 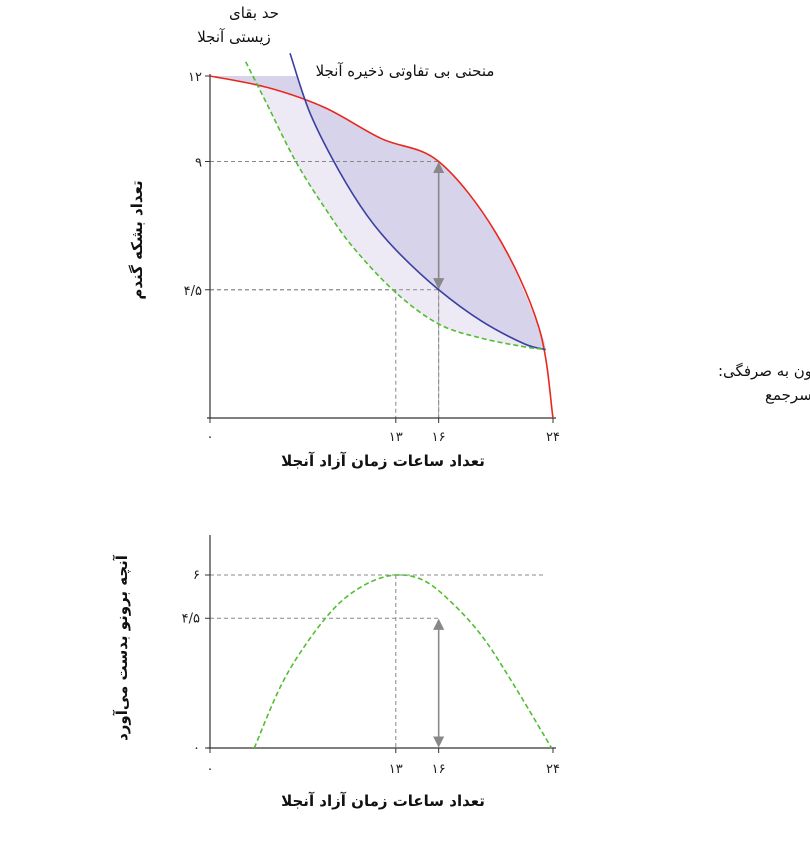 I want to click on frontier-indifference-region, so click(x=378, y=213).